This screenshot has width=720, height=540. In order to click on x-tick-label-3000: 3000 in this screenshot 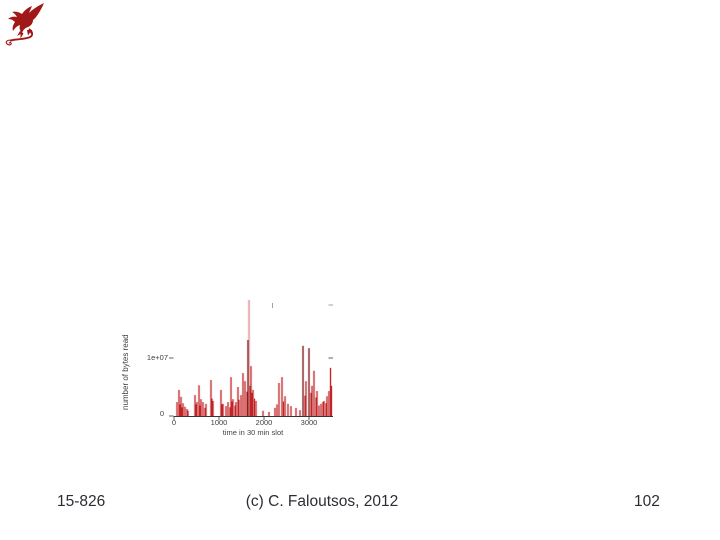, I will do `click(309, 422)`.